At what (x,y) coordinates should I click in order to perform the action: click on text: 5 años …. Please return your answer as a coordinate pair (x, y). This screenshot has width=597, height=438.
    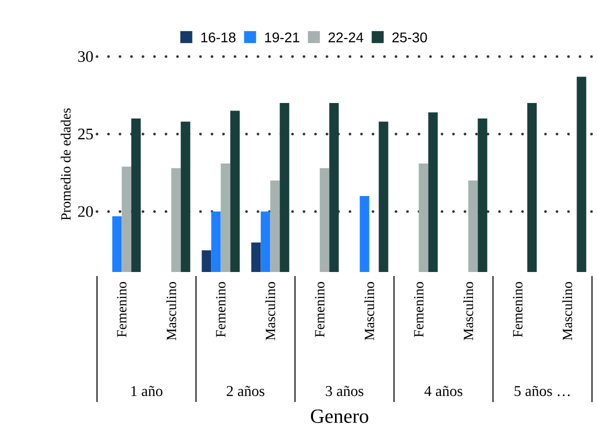
    Looking at the image, I should click on (542, 391).